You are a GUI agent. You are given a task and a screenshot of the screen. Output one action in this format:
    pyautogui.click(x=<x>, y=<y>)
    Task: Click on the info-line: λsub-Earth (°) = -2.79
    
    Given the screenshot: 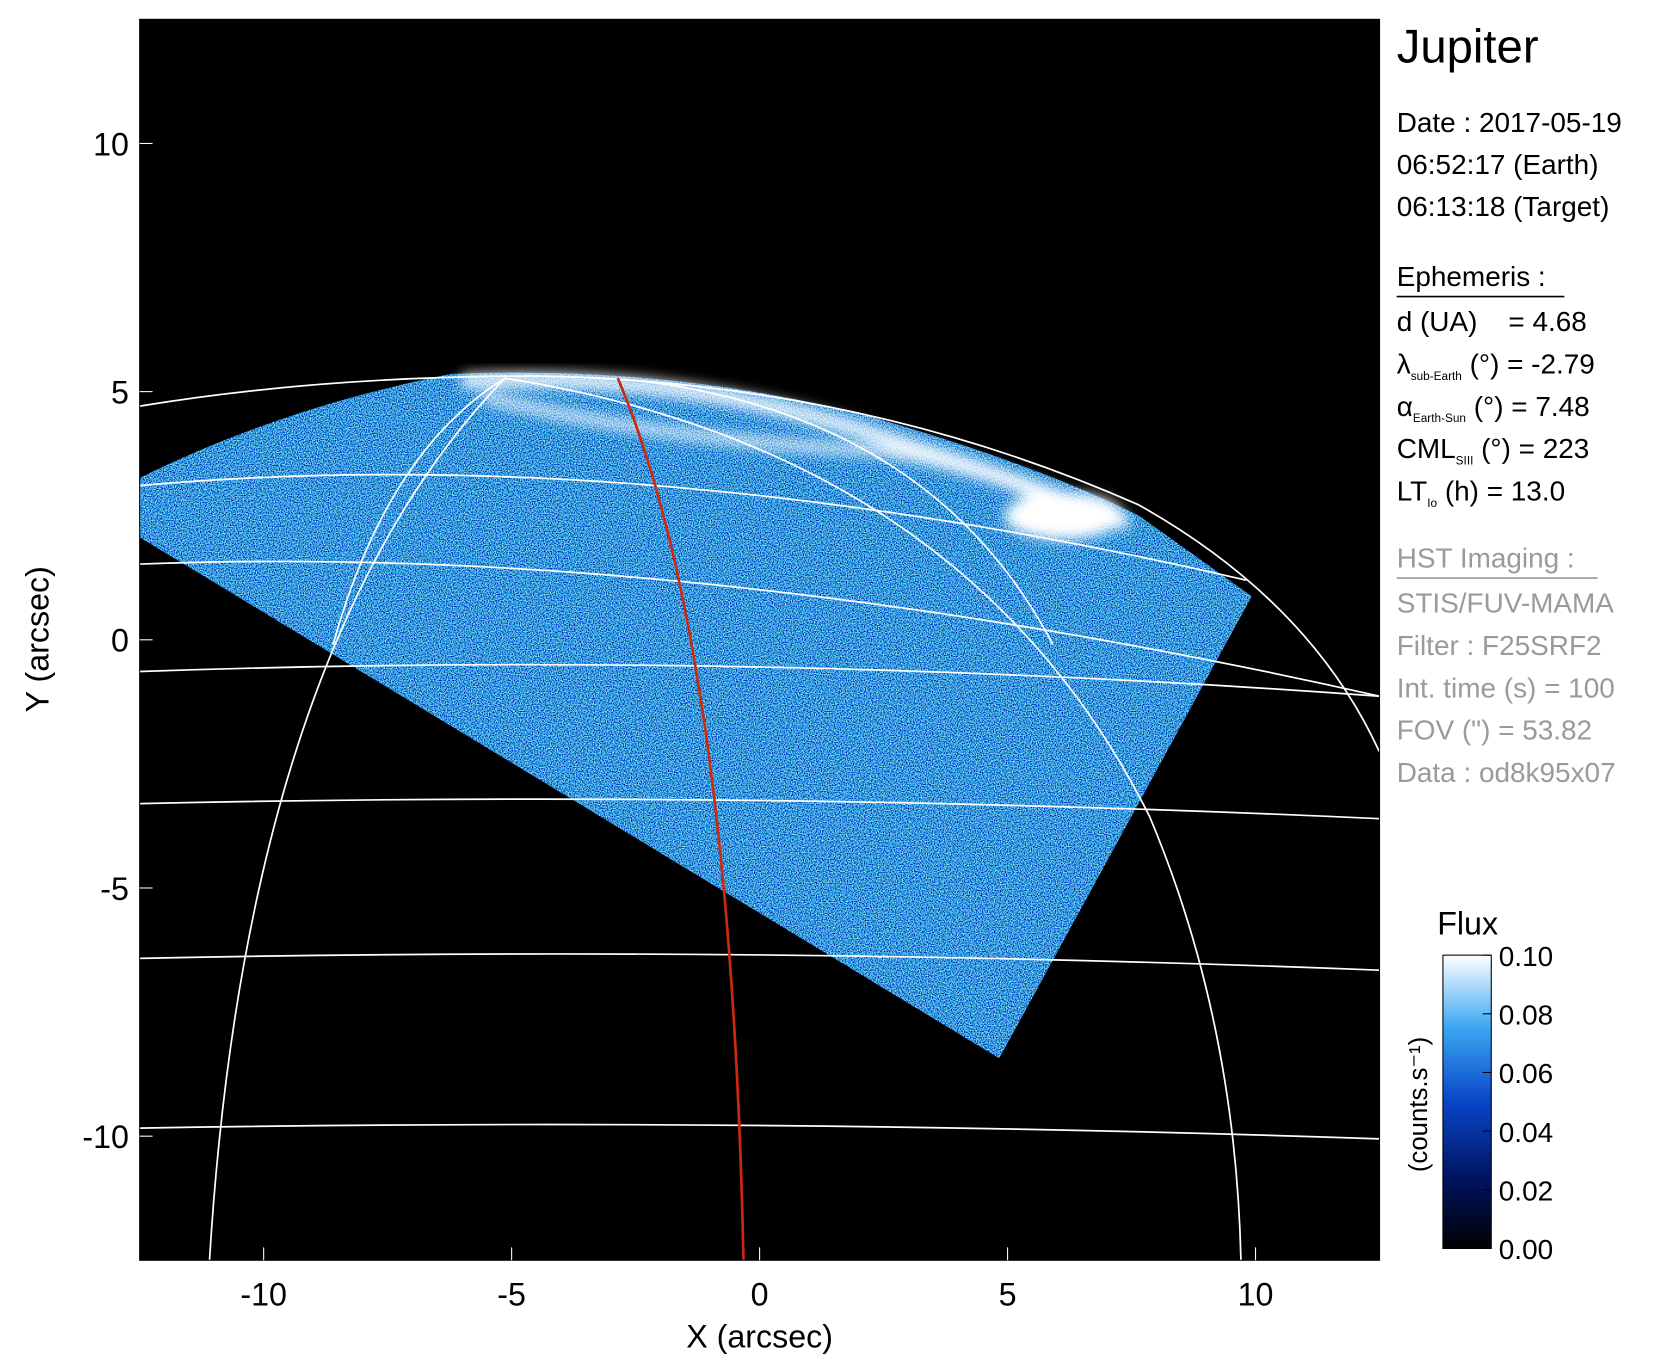 What is the action you would take?
    pyautogui.click(x=1496, y=365)
    